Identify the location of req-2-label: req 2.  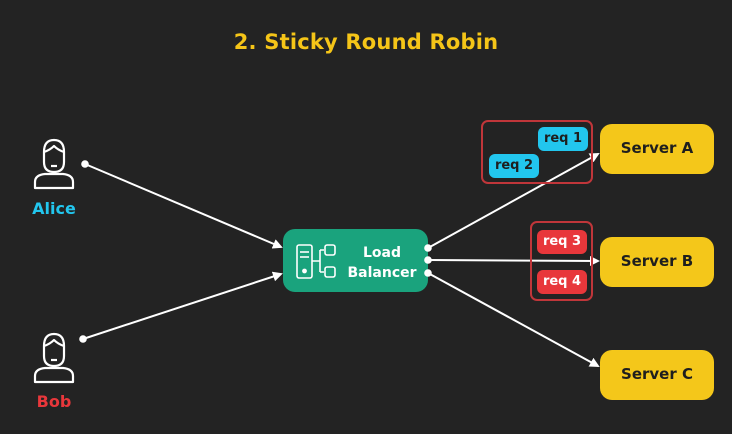
(514, 165).